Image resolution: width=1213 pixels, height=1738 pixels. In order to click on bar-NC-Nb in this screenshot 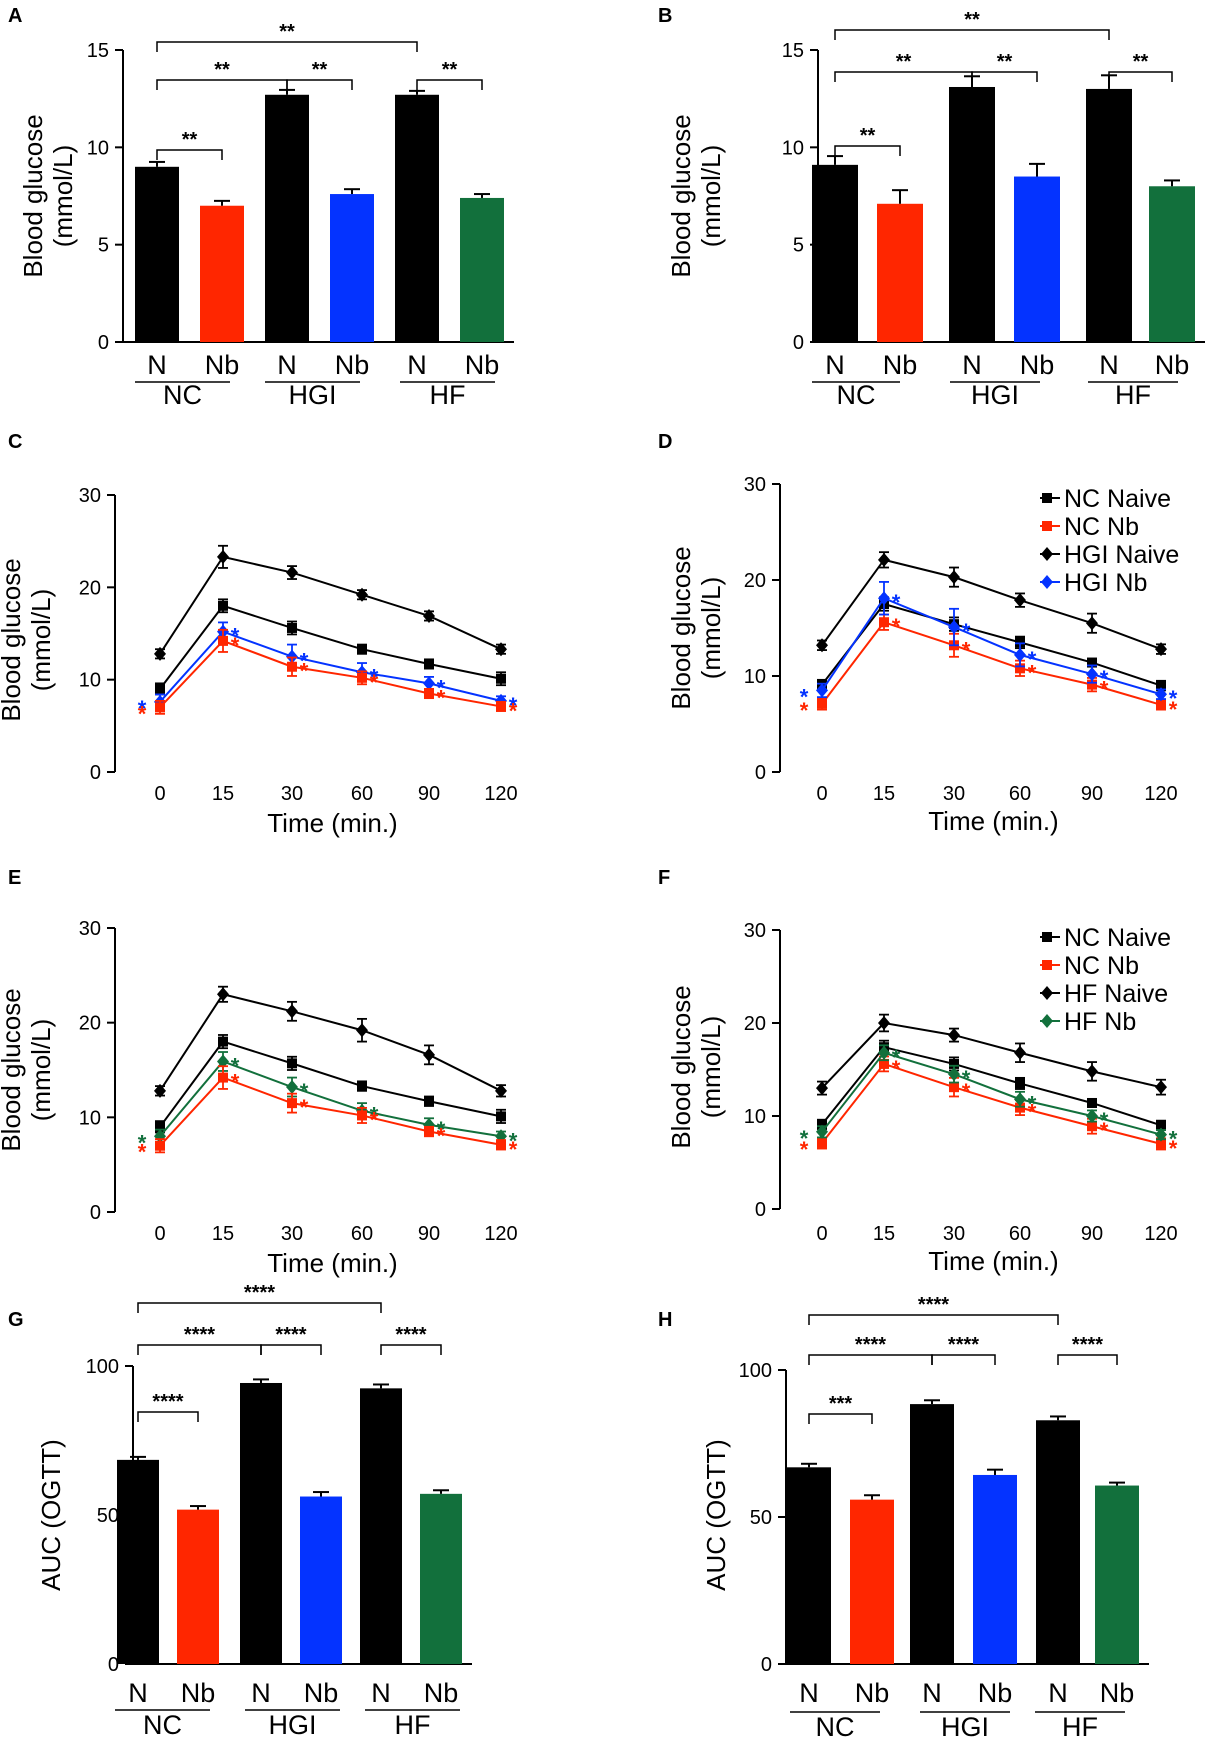, I will do `click(222, 273)`.